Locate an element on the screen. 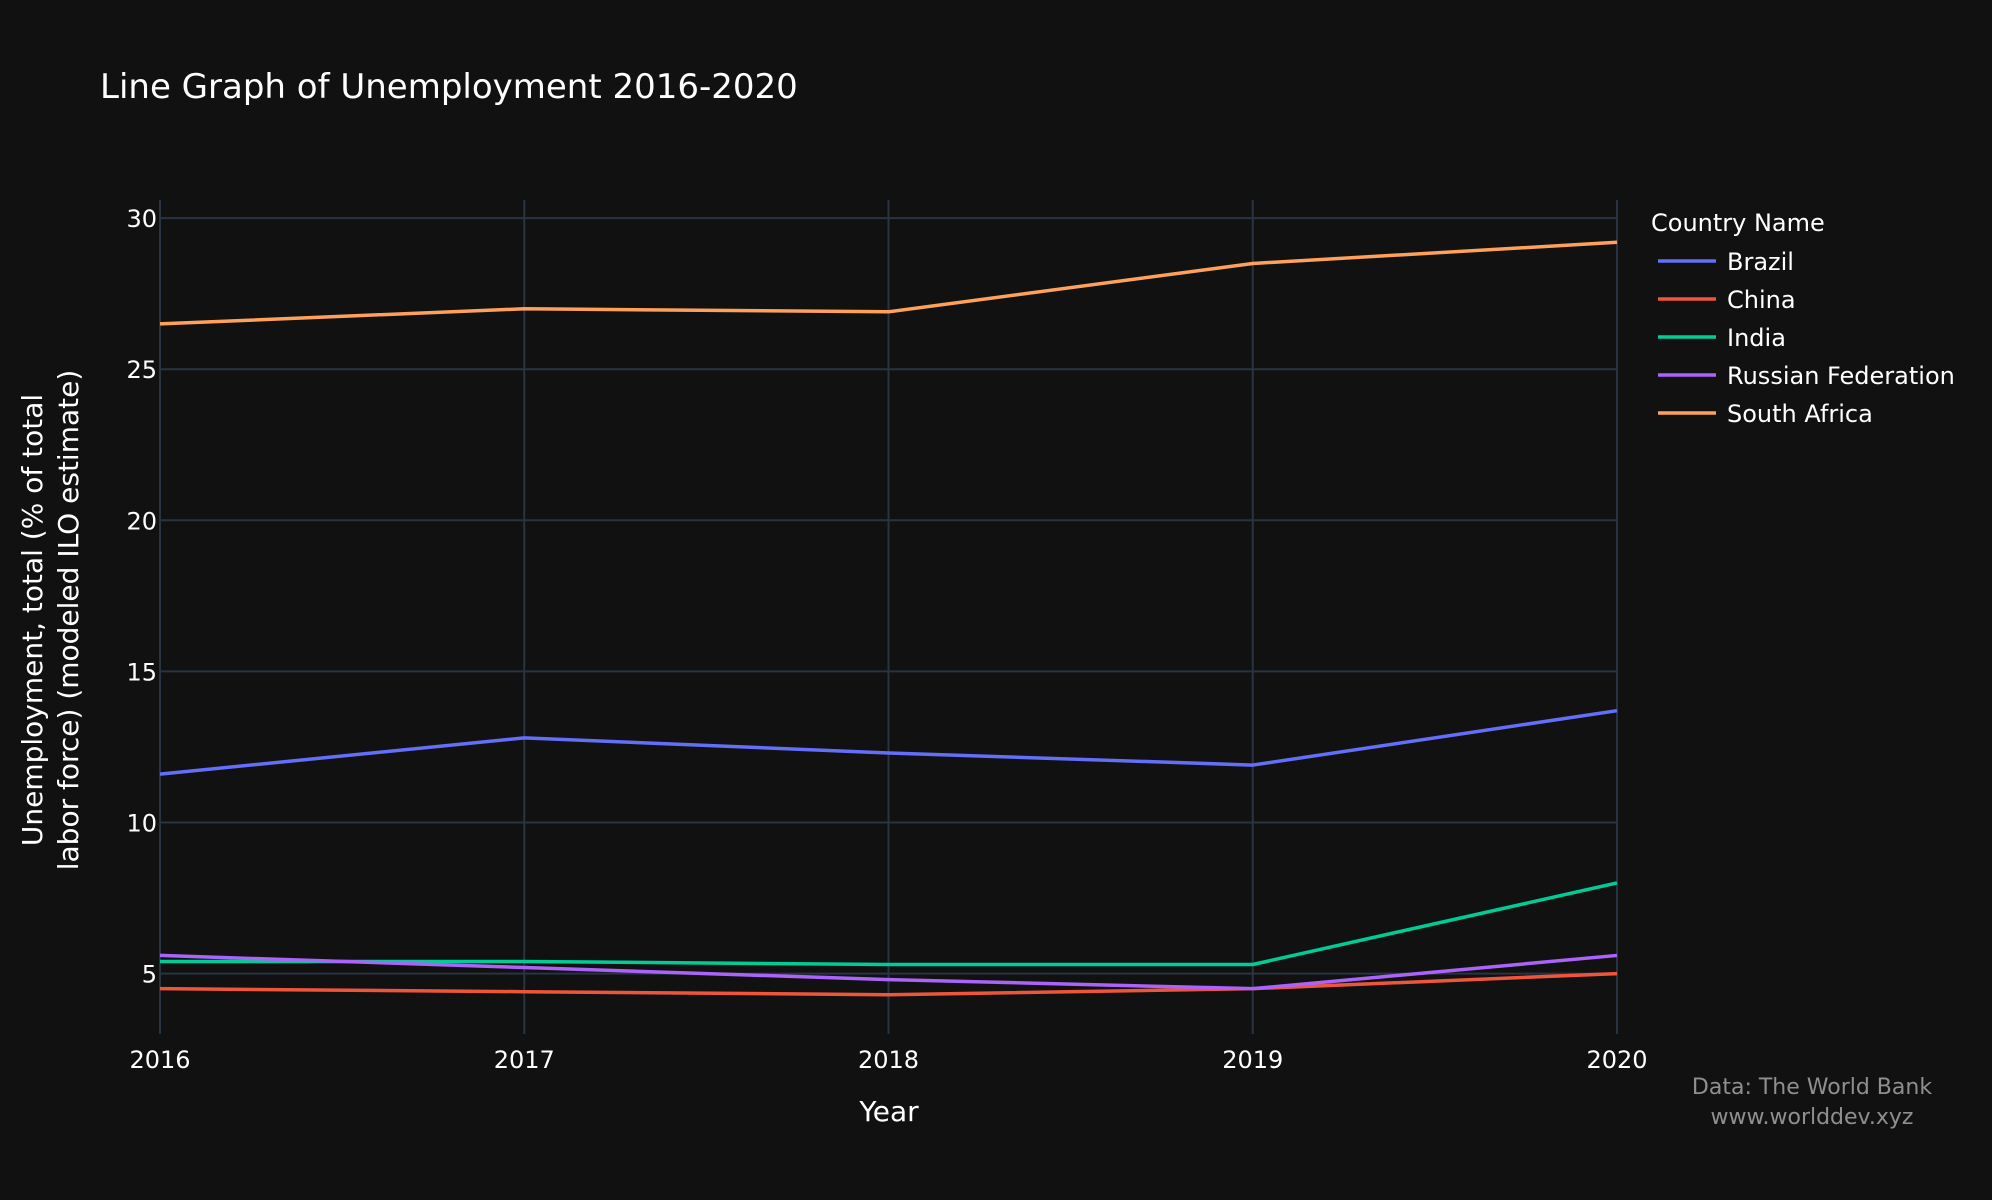 The image size is (1992, 1200). y-tick-label: 20 is located at coordinates (141, 521).